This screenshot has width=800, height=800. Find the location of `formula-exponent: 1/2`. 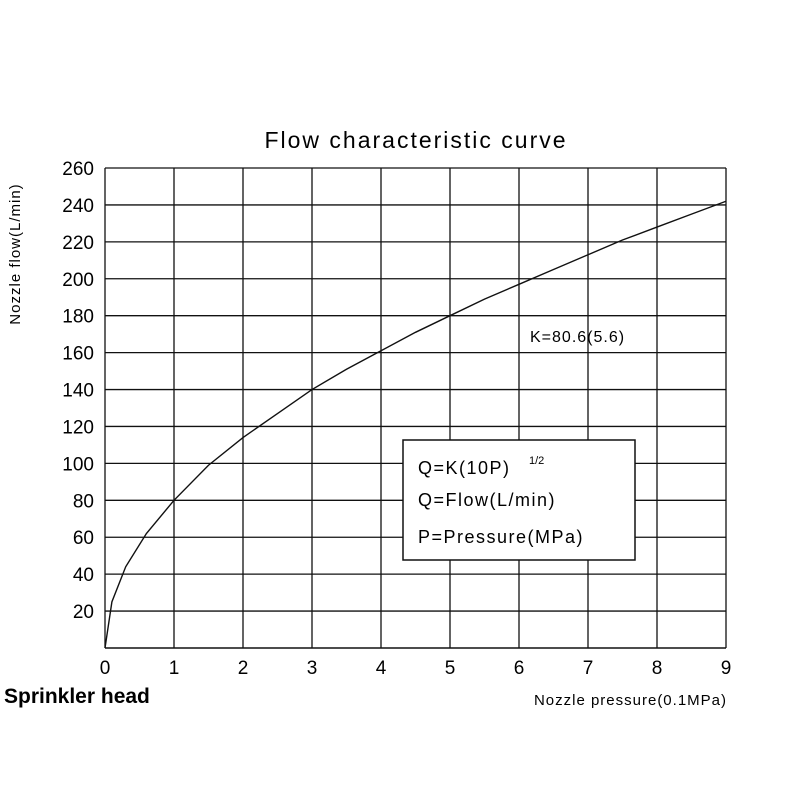

formula-exponent: 1/2 is located at coordinates (536, 461).